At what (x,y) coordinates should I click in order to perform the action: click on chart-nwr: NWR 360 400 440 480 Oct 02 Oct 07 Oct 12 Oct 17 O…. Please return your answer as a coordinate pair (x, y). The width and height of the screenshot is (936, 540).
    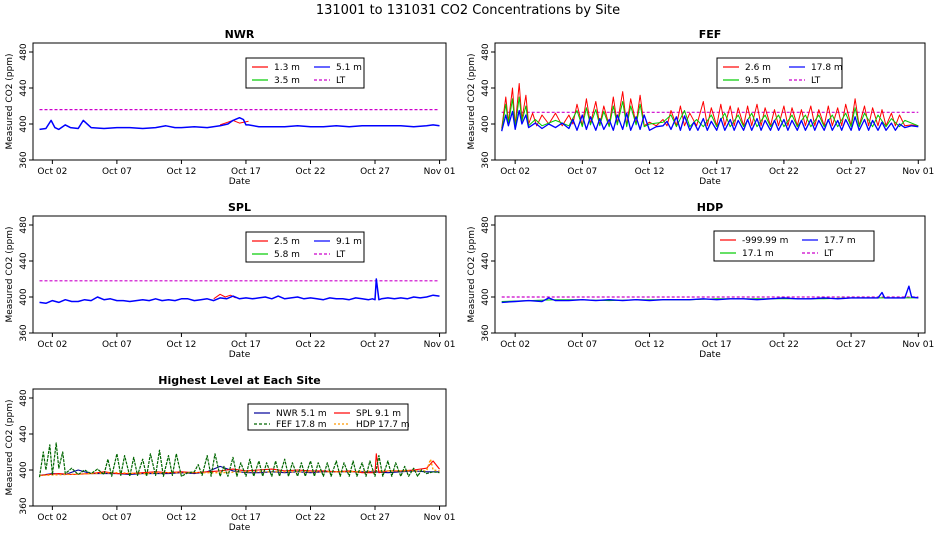
    Looking at the image, I should click on (230, 107).